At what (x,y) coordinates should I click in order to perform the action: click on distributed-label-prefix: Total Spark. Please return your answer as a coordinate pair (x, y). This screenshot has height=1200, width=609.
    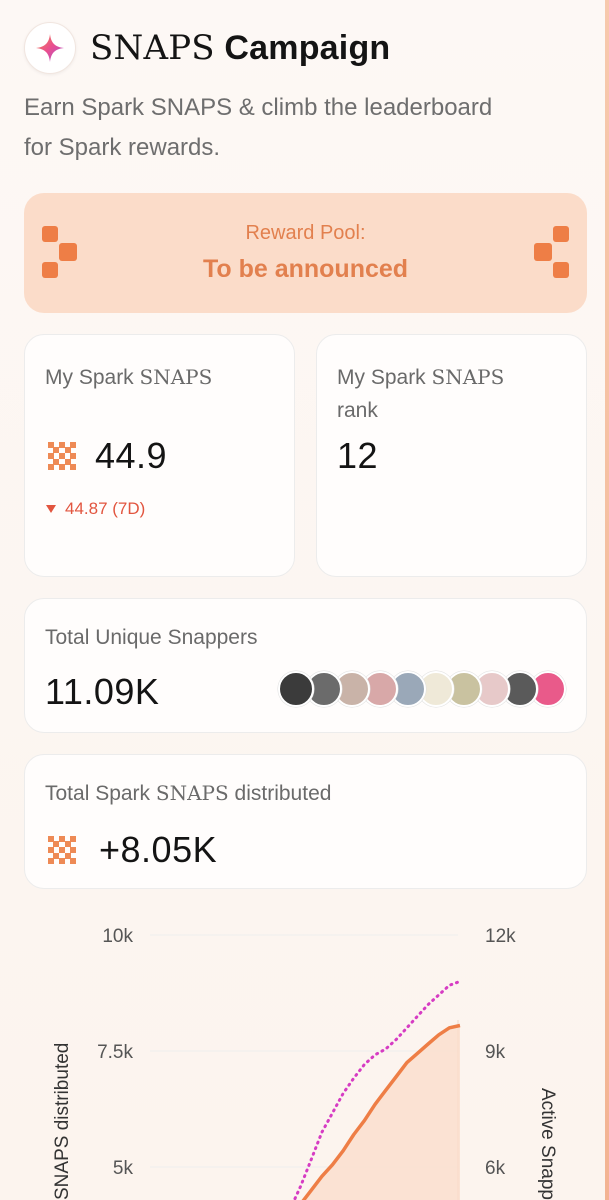
    Looking at the image, I should click on (100, 793).